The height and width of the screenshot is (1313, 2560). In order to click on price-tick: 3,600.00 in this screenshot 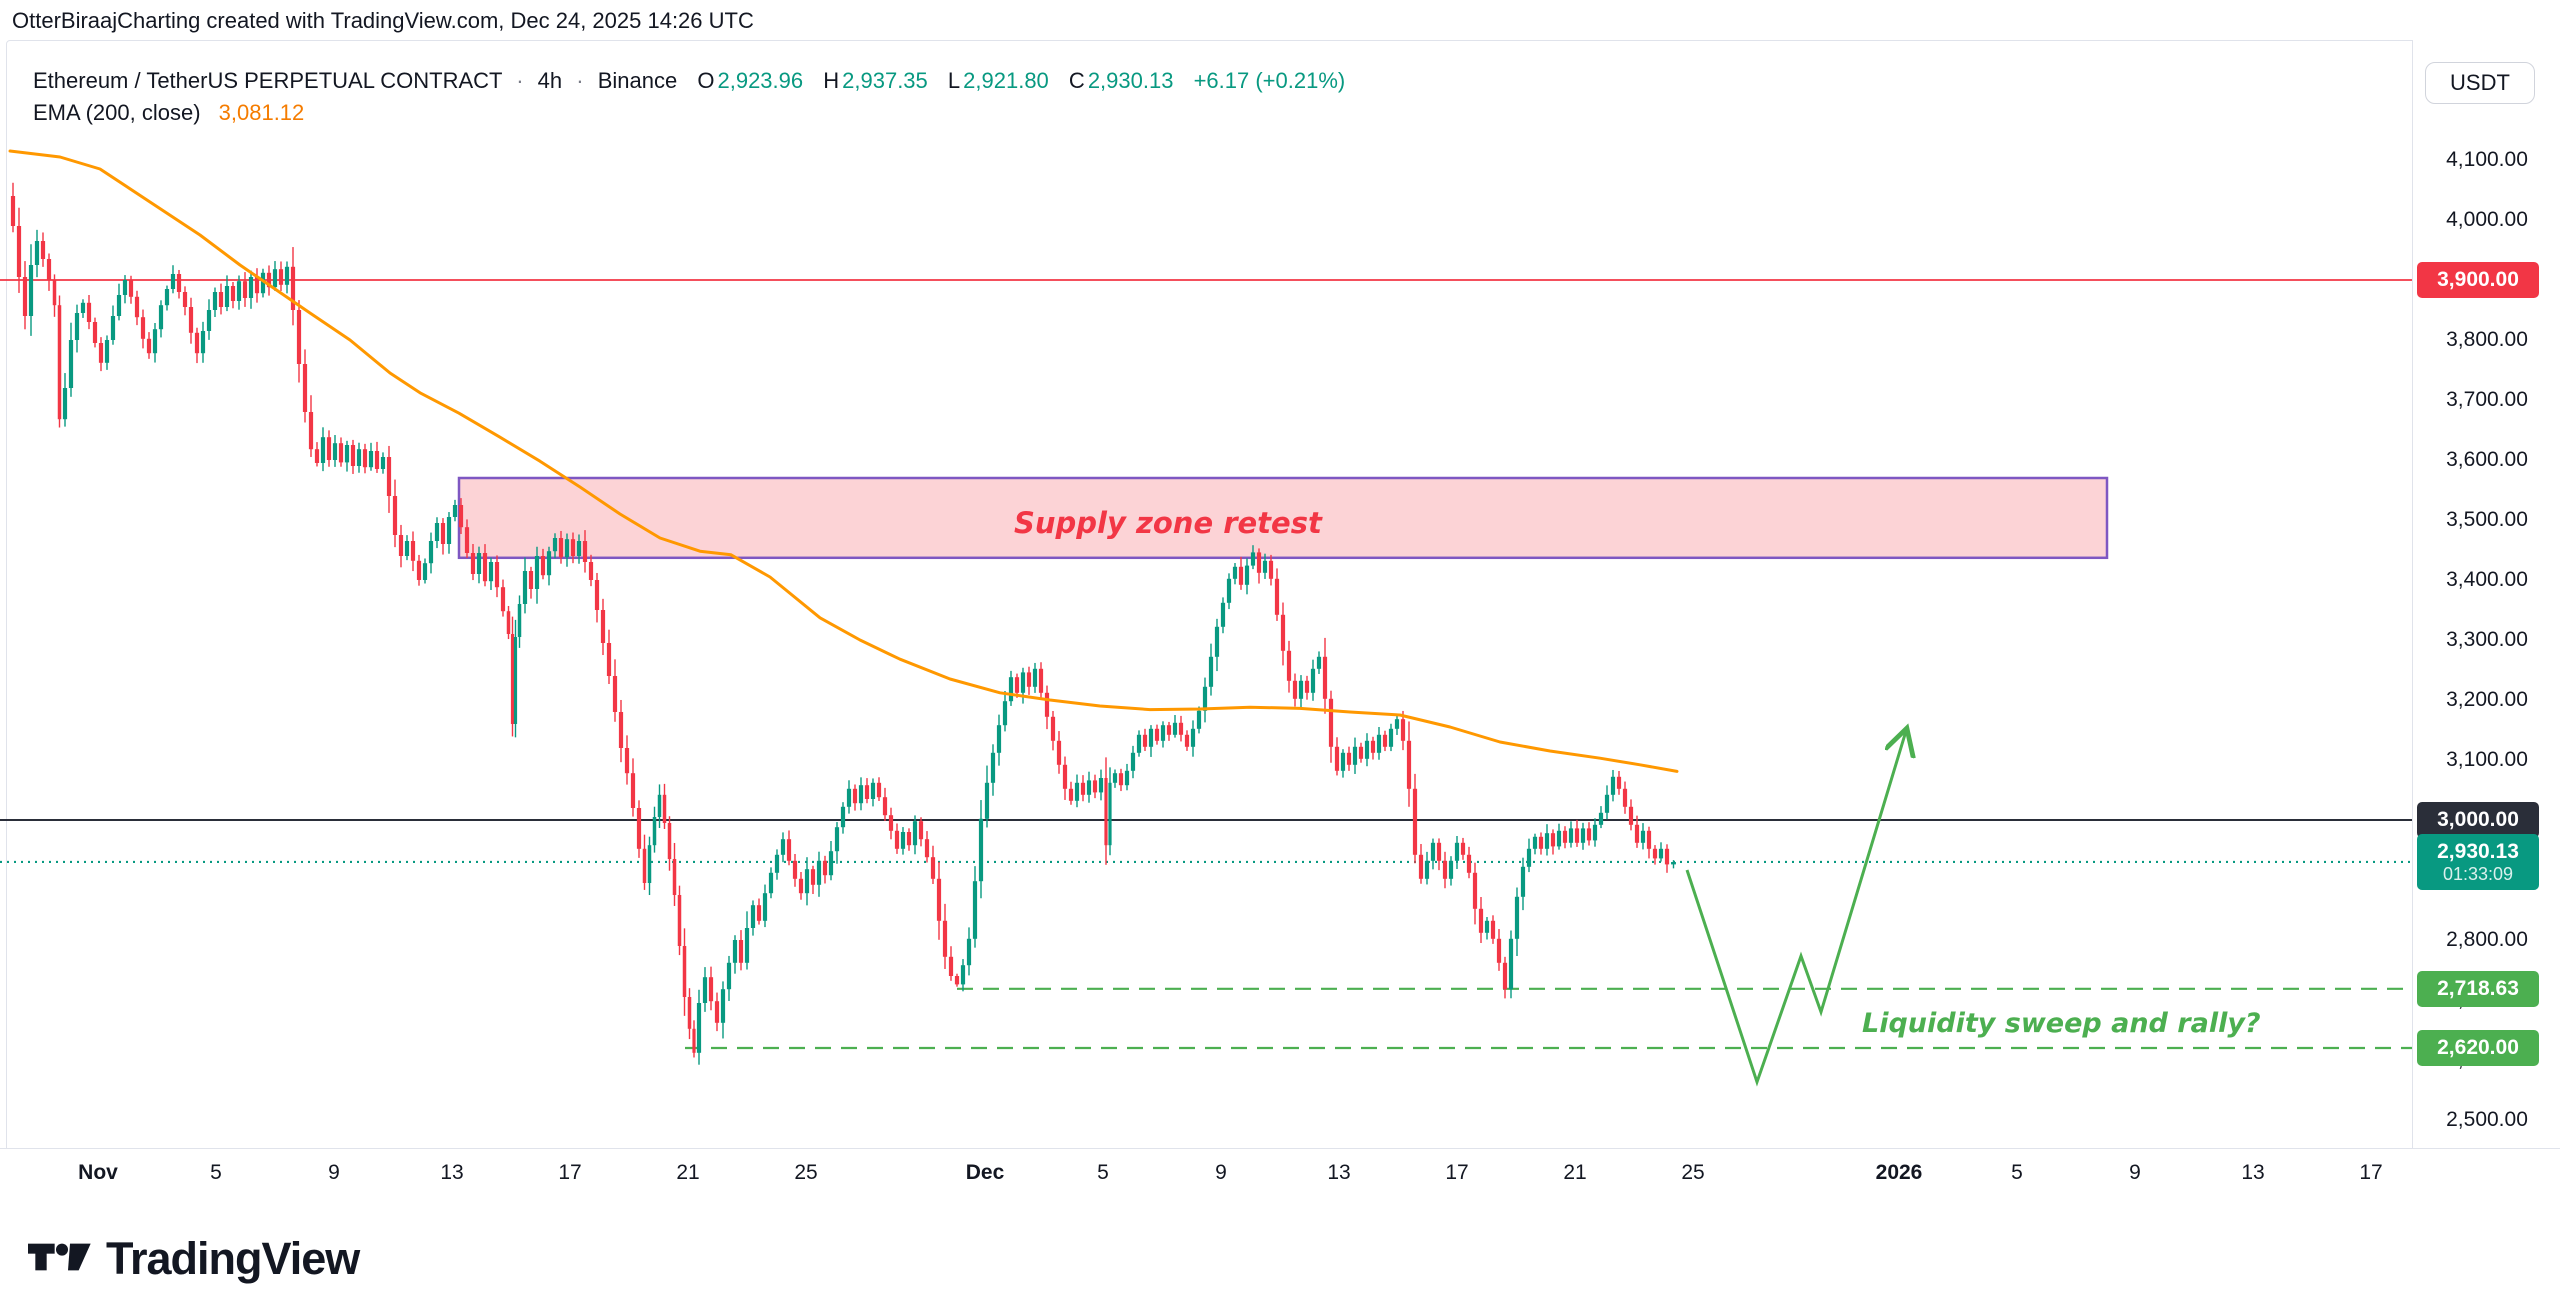, I will do `click(2487, 459)`.